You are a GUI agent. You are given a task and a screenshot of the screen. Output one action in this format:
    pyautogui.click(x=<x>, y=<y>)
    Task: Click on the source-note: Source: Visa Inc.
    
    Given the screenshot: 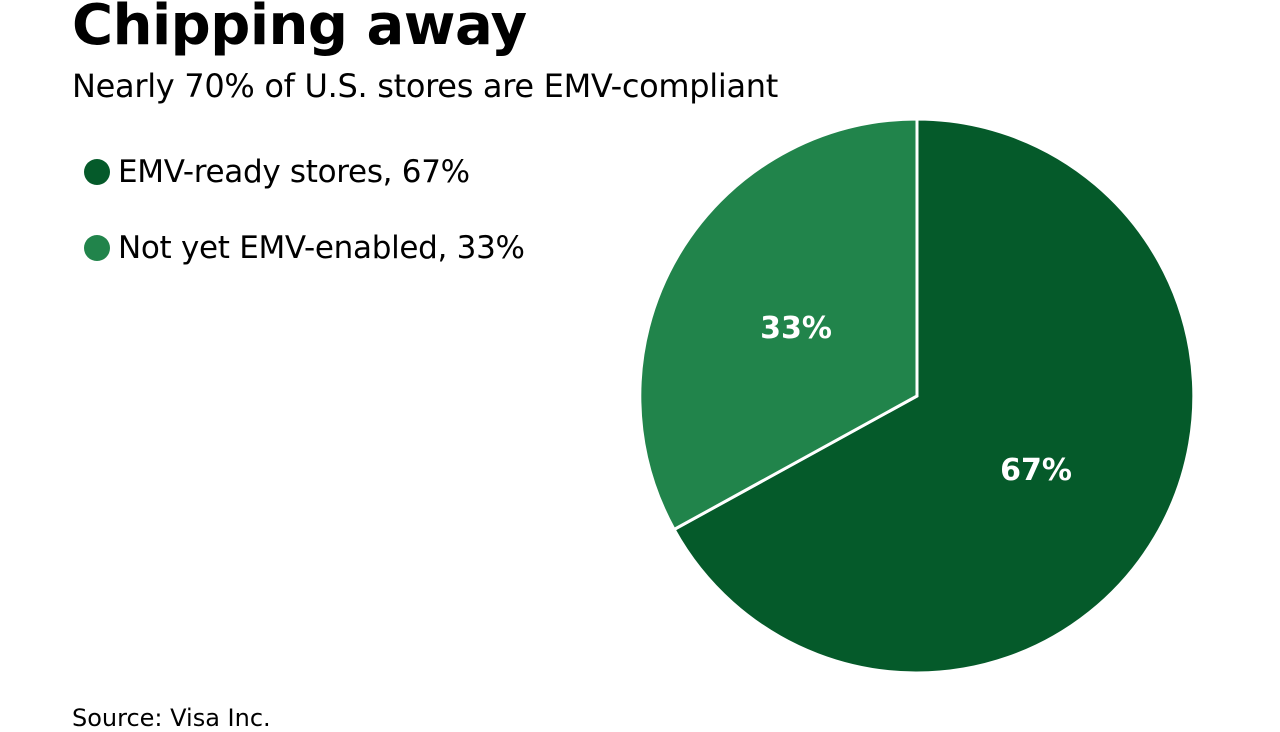 What is the action you would take?
    pyautogui.click(x=171, y=718)
    